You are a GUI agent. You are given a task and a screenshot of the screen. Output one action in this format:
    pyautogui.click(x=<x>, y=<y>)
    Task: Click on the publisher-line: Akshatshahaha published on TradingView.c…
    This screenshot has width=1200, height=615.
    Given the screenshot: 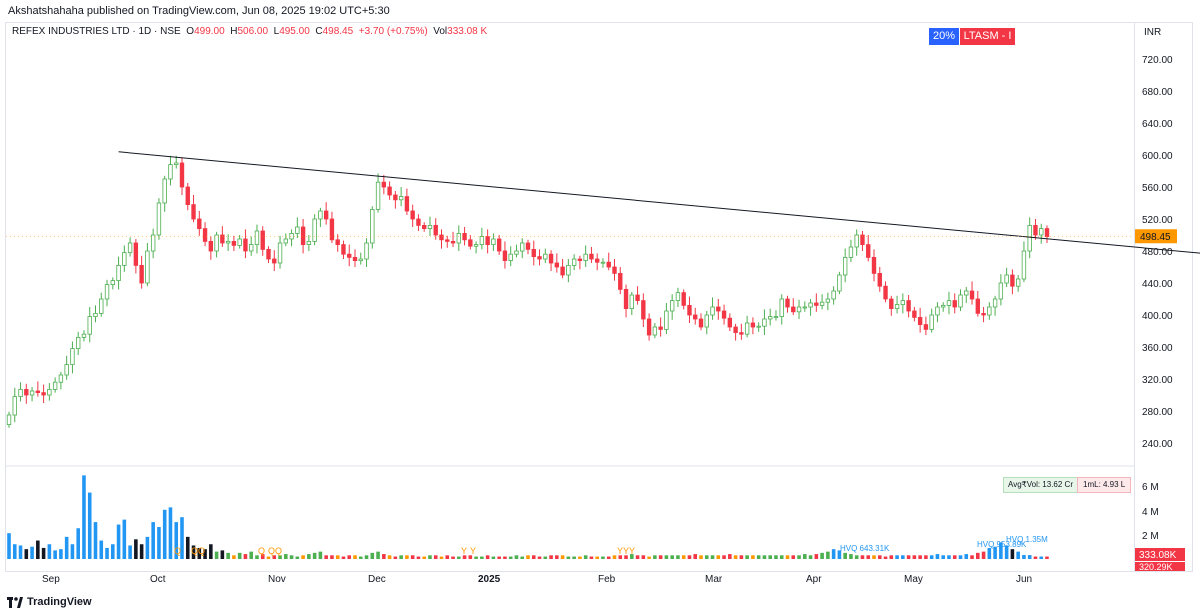 What is the action you would take?
    pyautogui.click(x=199, y=11)
    